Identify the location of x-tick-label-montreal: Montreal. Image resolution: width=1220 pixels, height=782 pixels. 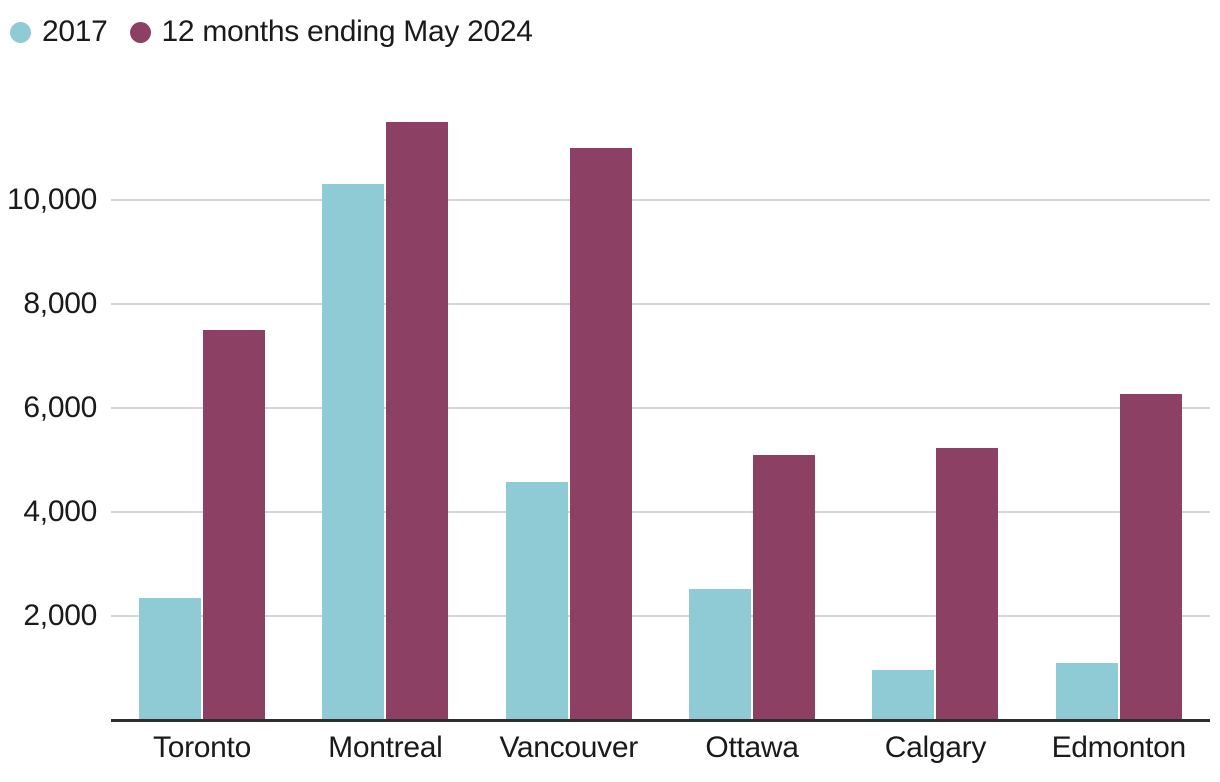
(385, 747).